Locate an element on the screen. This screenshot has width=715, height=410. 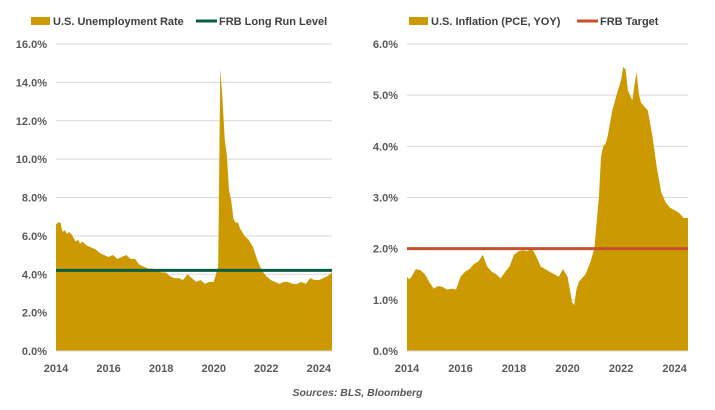
legend-label-frb-long-run-level: FRB Long Run Level is located at coordinates (273, 22).